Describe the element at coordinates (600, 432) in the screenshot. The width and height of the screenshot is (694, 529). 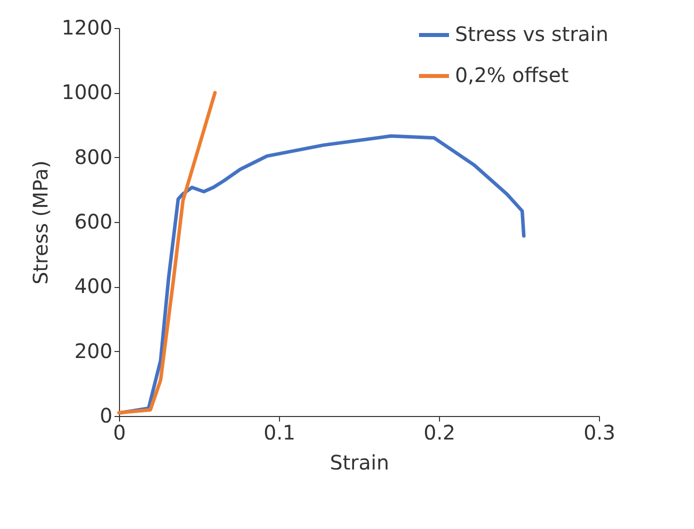
I see `x-tick-label: 0.3` at that location.